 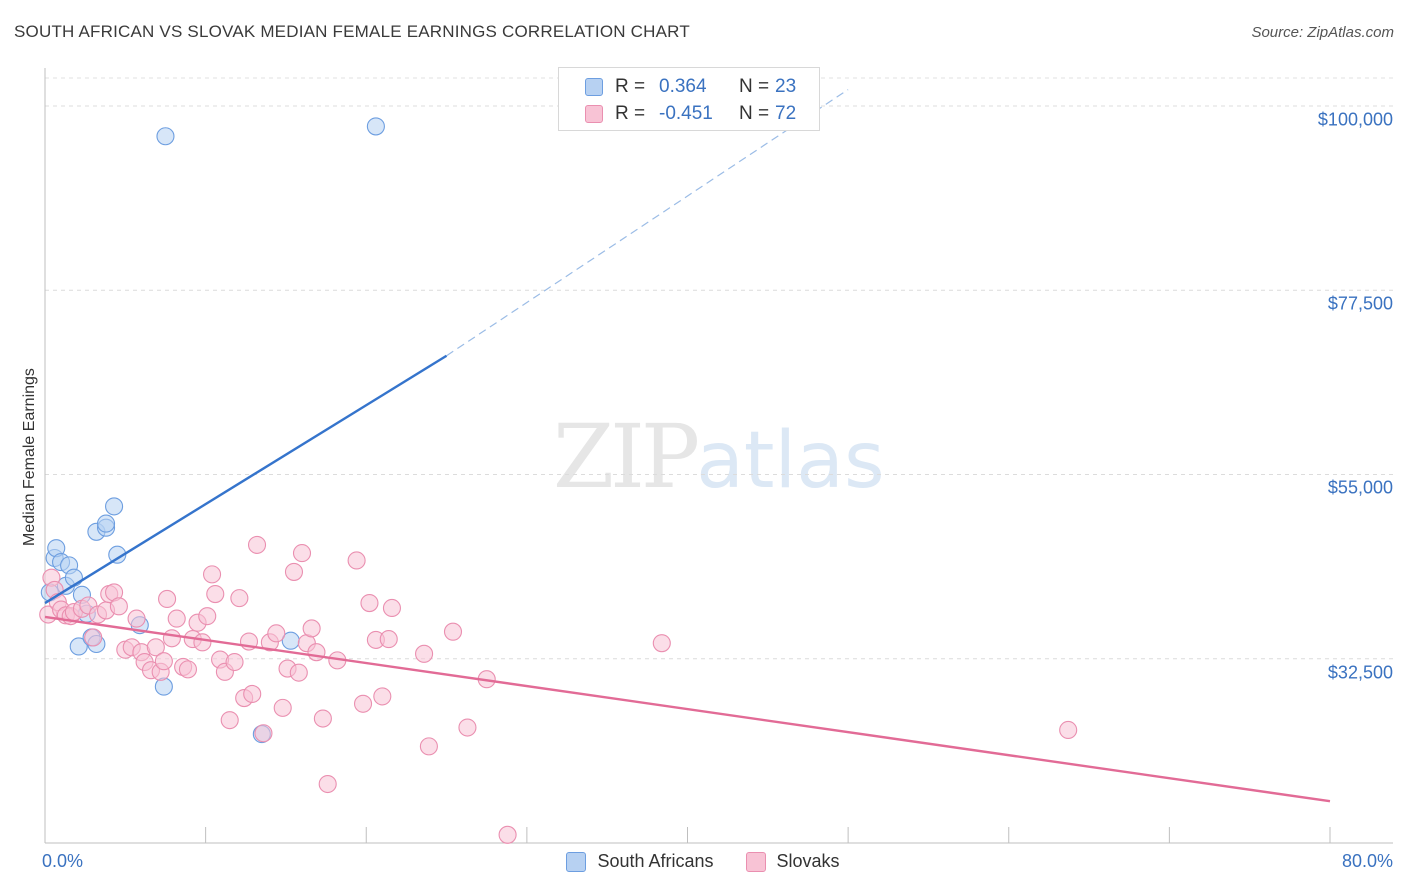 What do you see at coordinates (790, 461) in the screenshot?
I see `watermark-atlas: atlas` at bounding box center [790, 461].